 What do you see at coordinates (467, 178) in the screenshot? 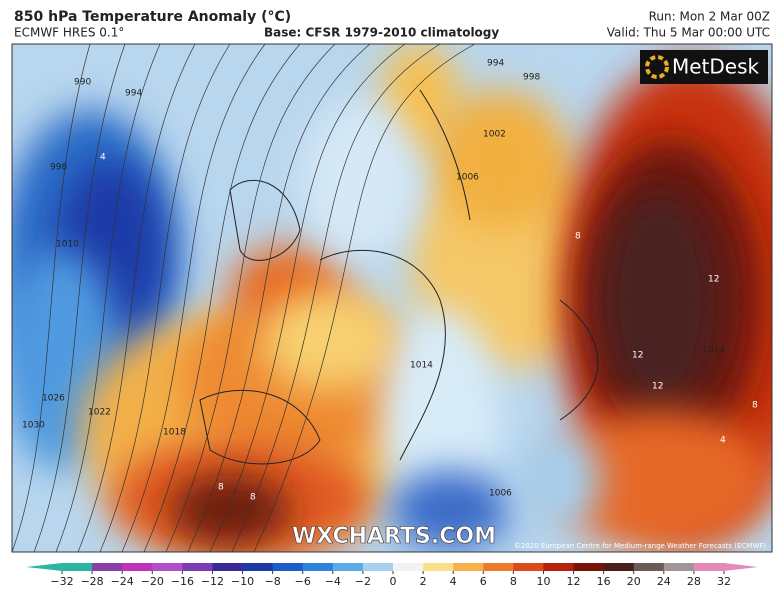
I see `isobar-label: 1006` at bounding box center [467, 178].